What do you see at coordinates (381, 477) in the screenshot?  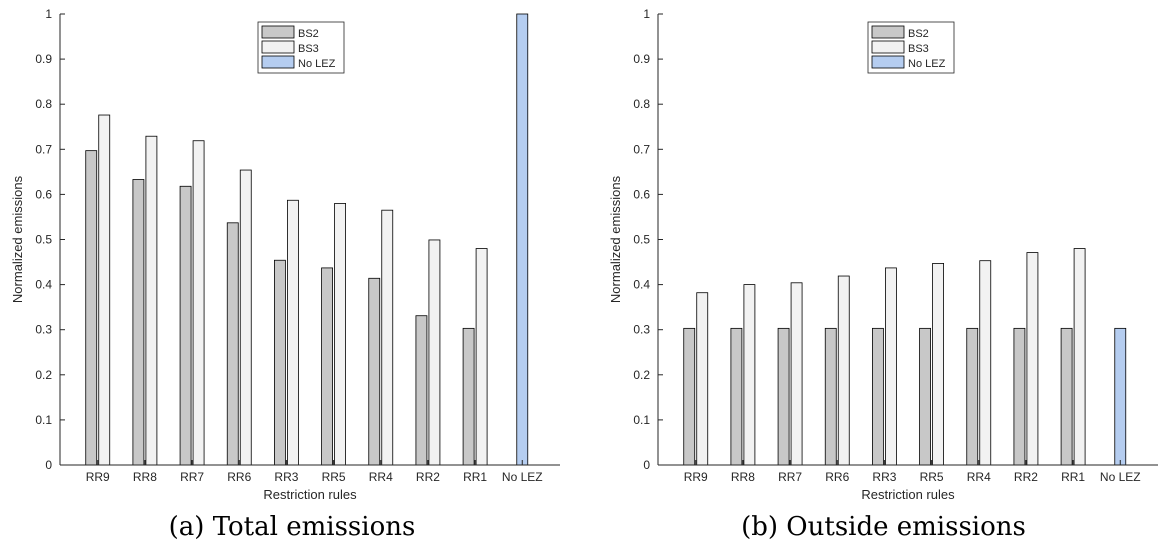 I see `x-tick-label: RR4` at bounding box center [381, 477].